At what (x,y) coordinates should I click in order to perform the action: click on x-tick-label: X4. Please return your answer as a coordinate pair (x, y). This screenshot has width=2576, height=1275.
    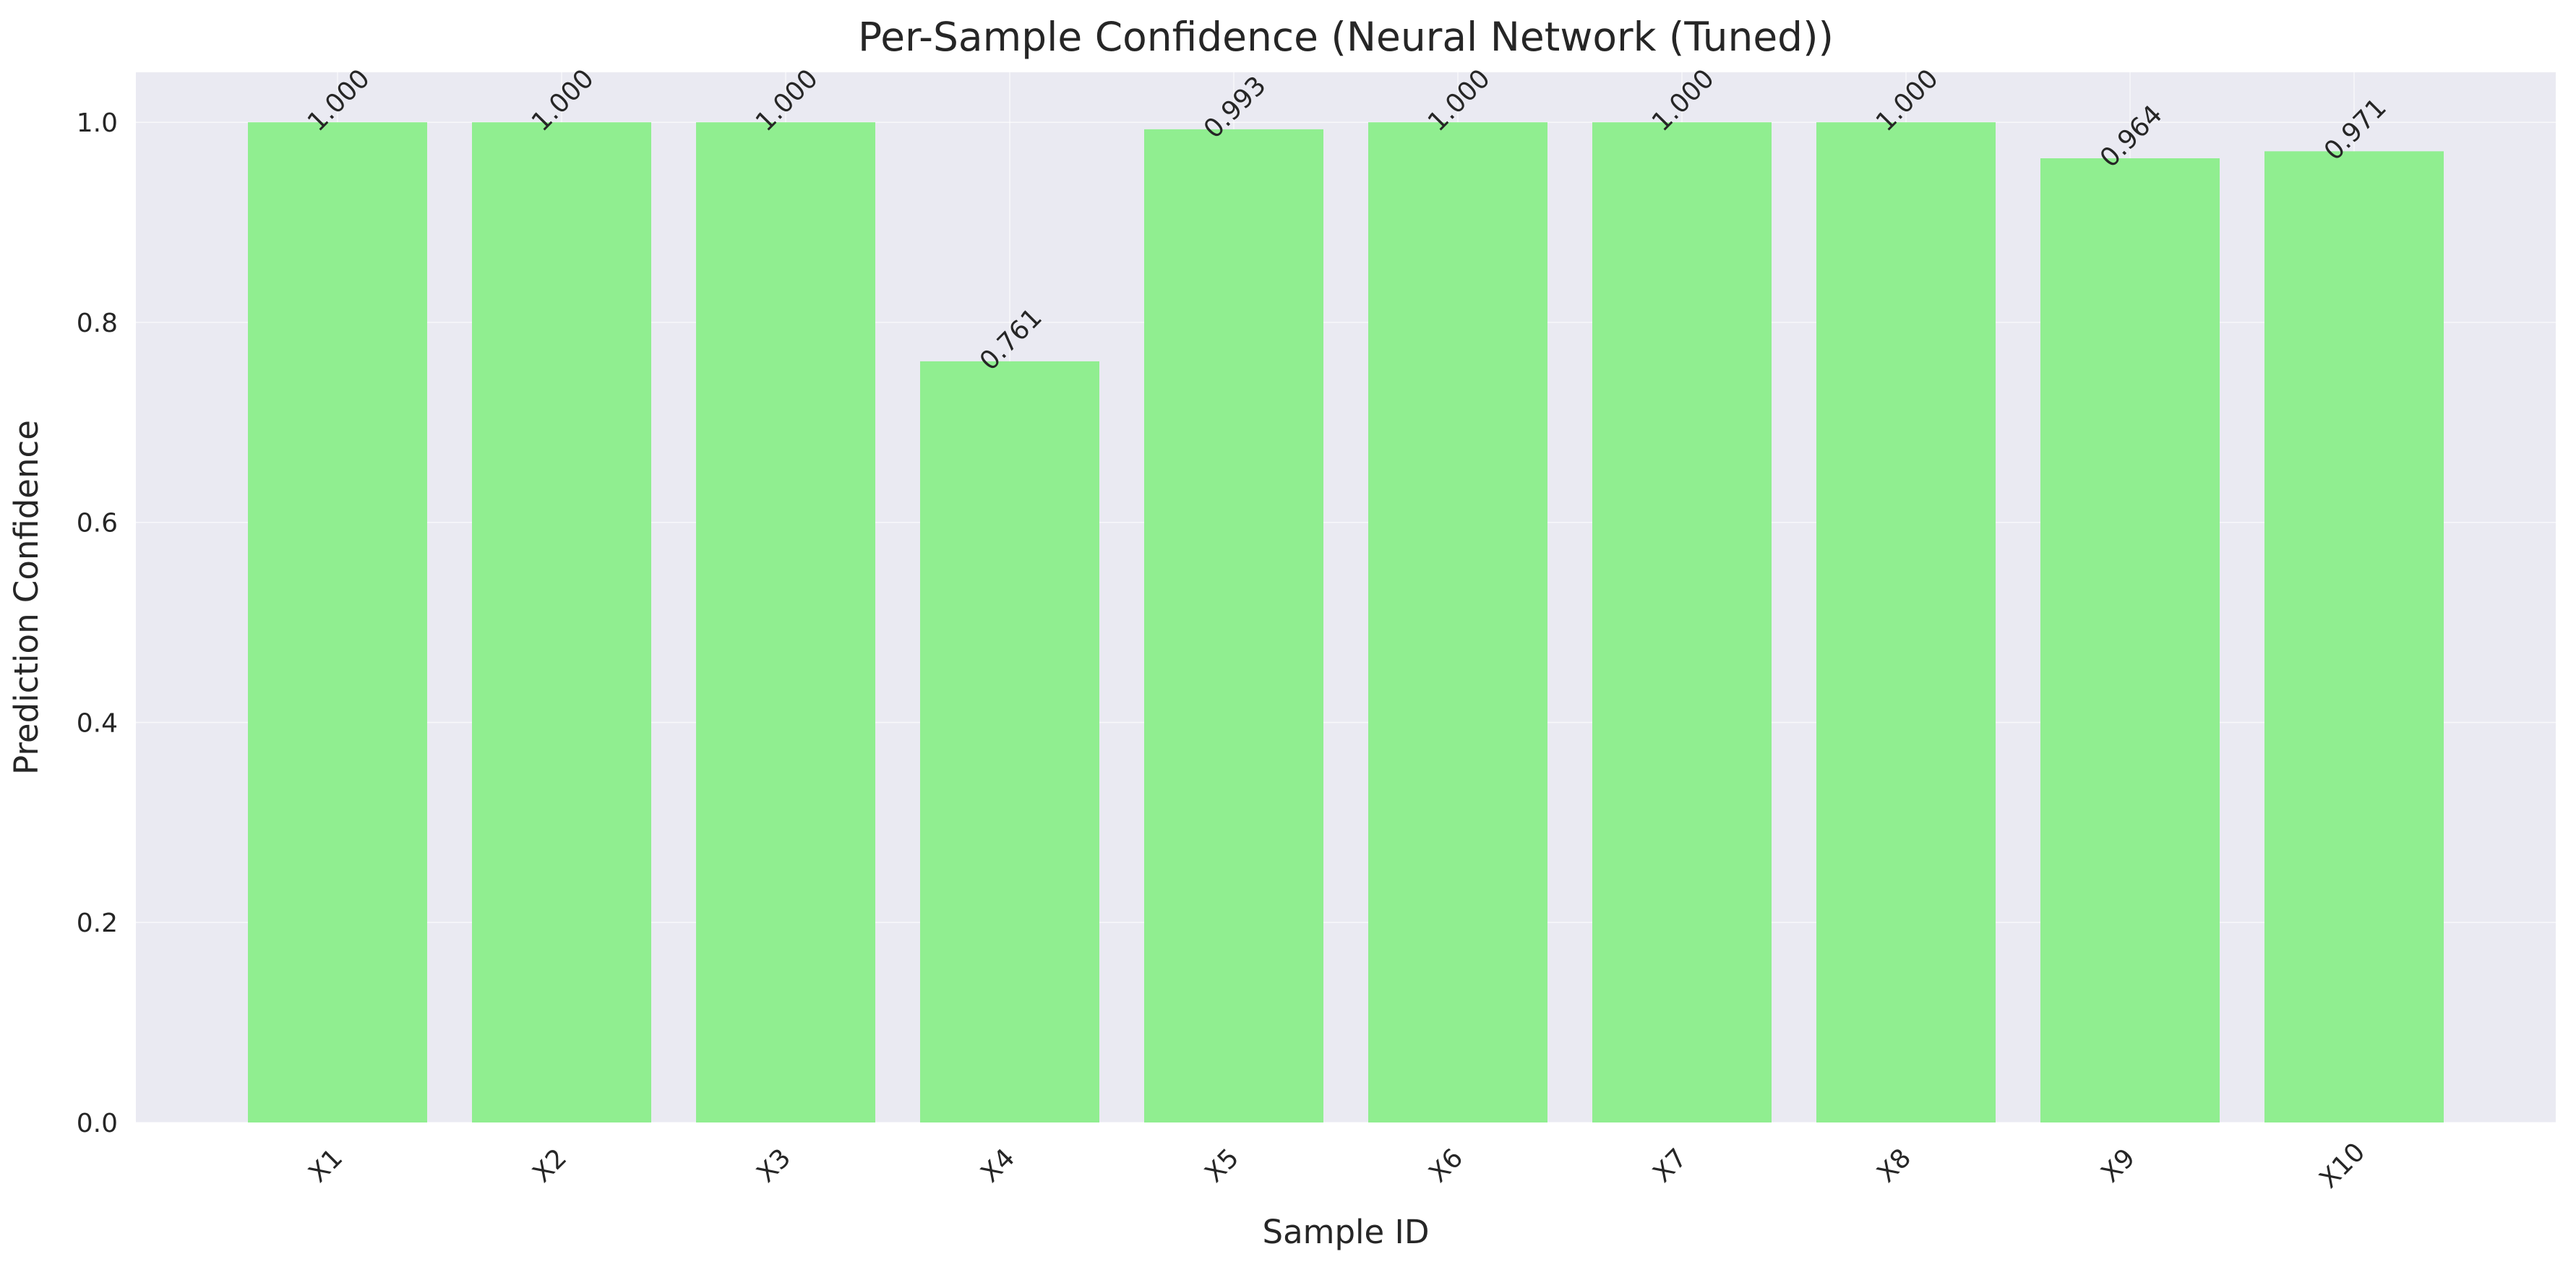
    Looking at the image, I should click on (998, 1166).